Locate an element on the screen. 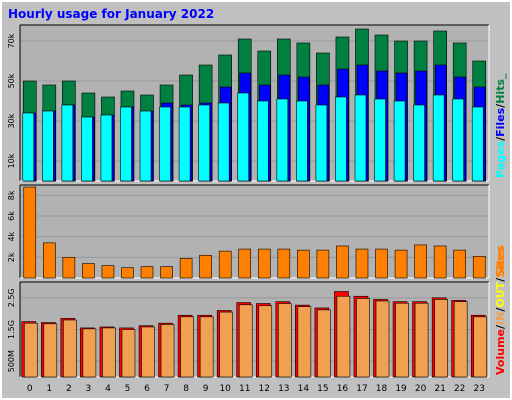 The image size is (512, 400). x-tick-label: 3 is located at coordinates (89, 389).